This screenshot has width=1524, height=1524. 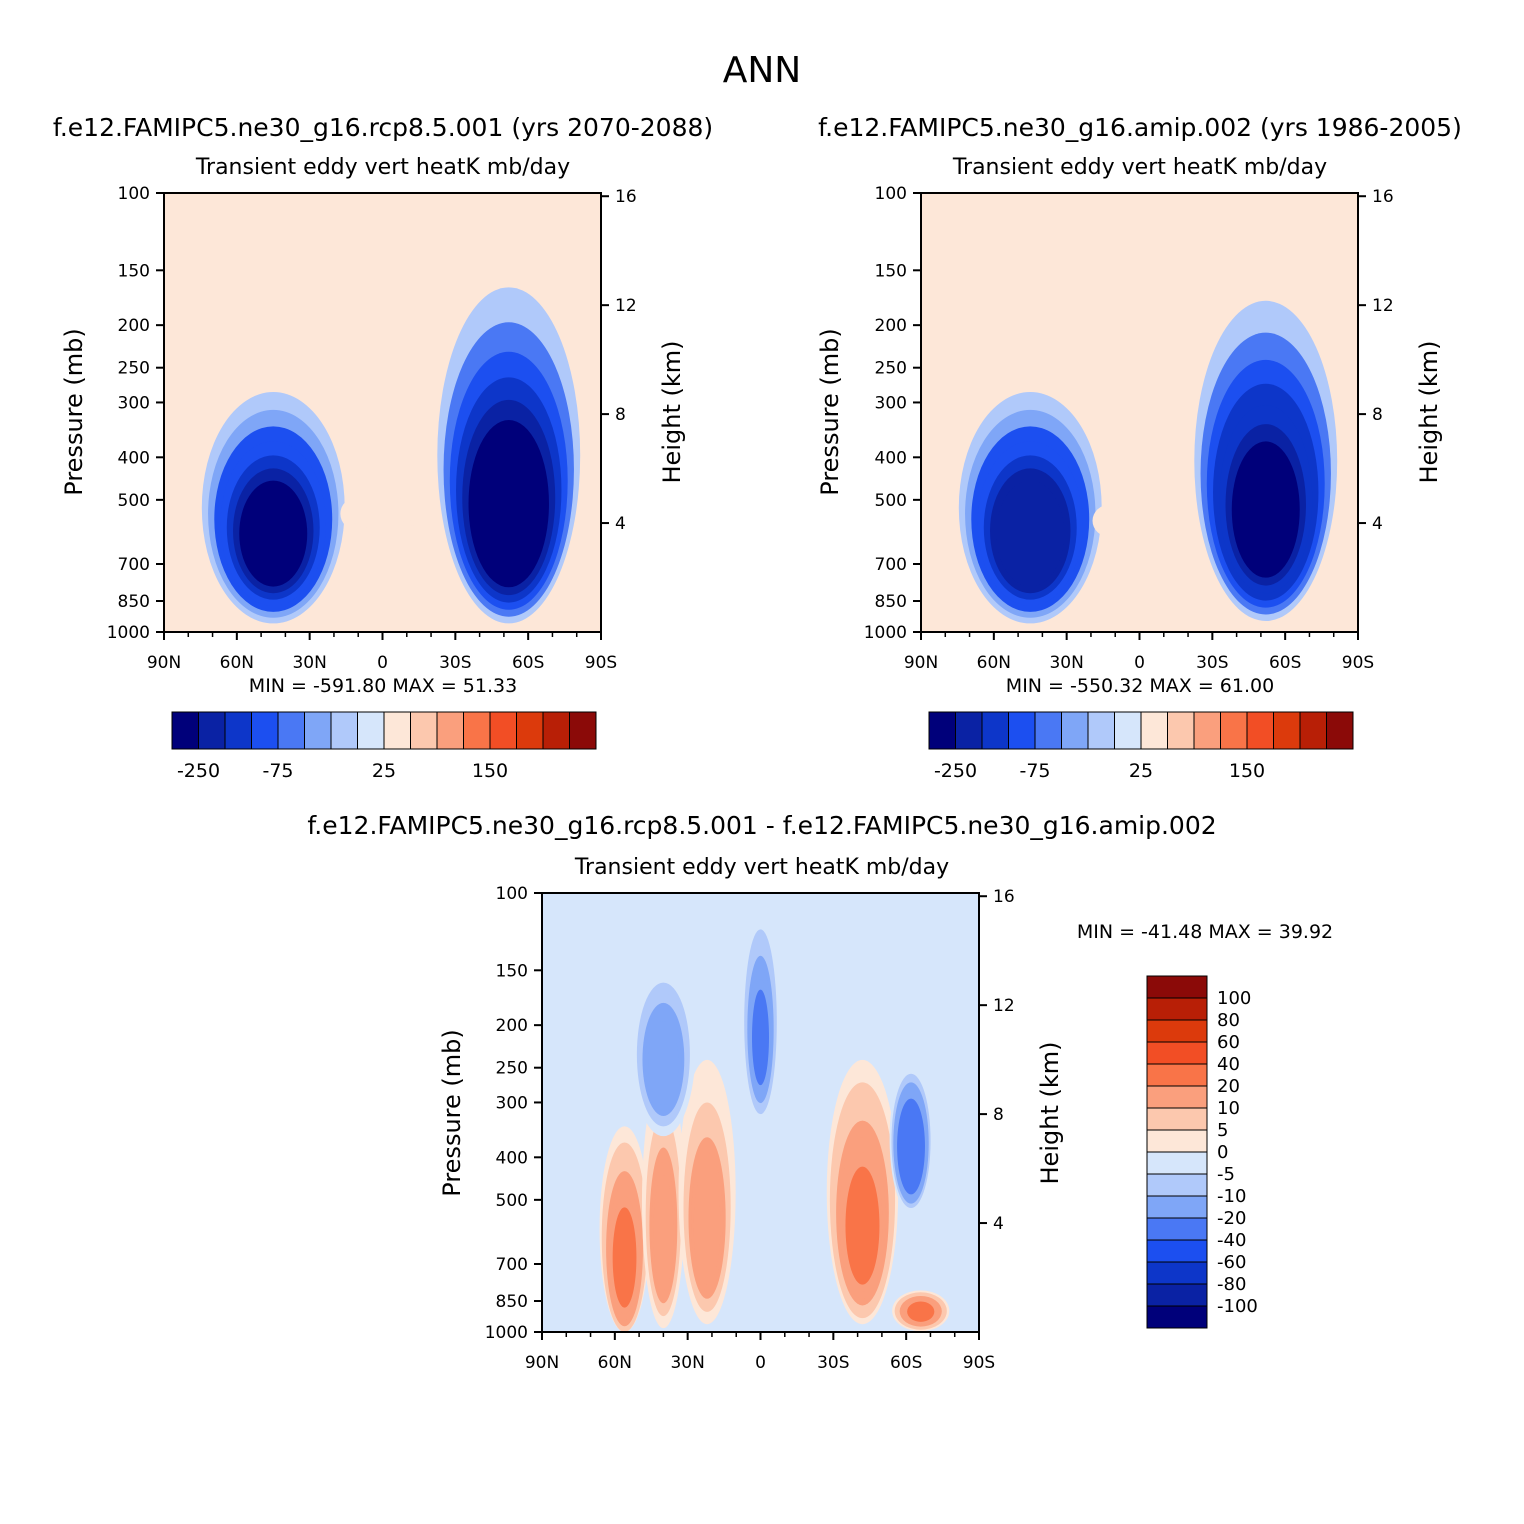 I want to click on panel-2-min-max: MIN = -550.32 MAX = 61.00, so click(x=1140, y=686).